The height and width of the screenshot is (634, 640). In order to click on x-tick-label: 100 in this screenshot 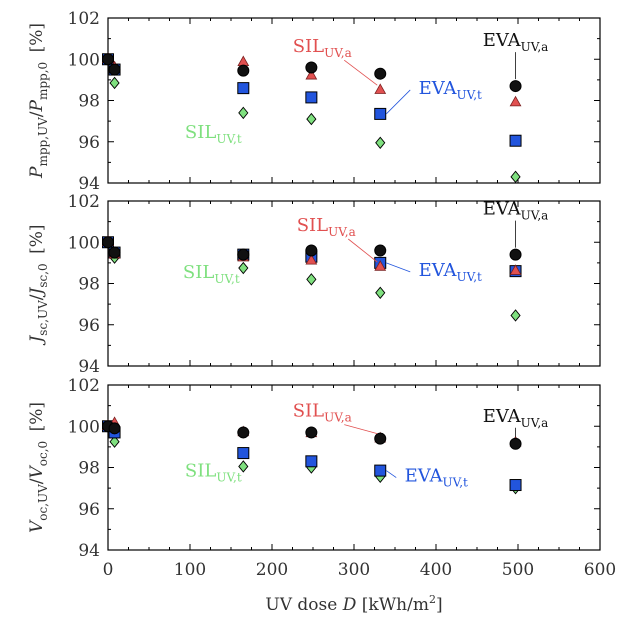, I will do `click(190, 570)`.